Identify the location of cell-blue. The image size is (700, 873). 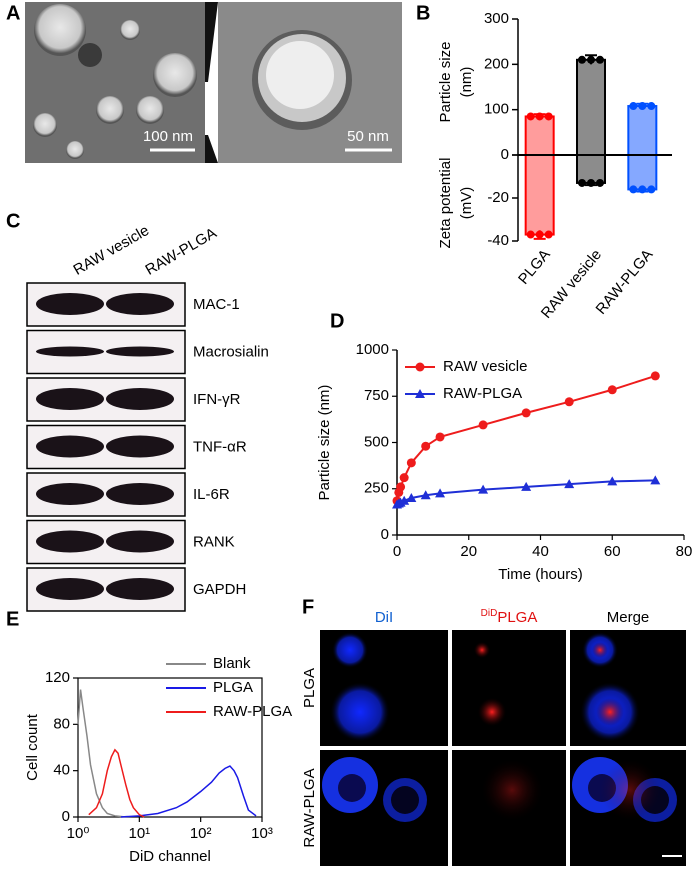
(360, 712).